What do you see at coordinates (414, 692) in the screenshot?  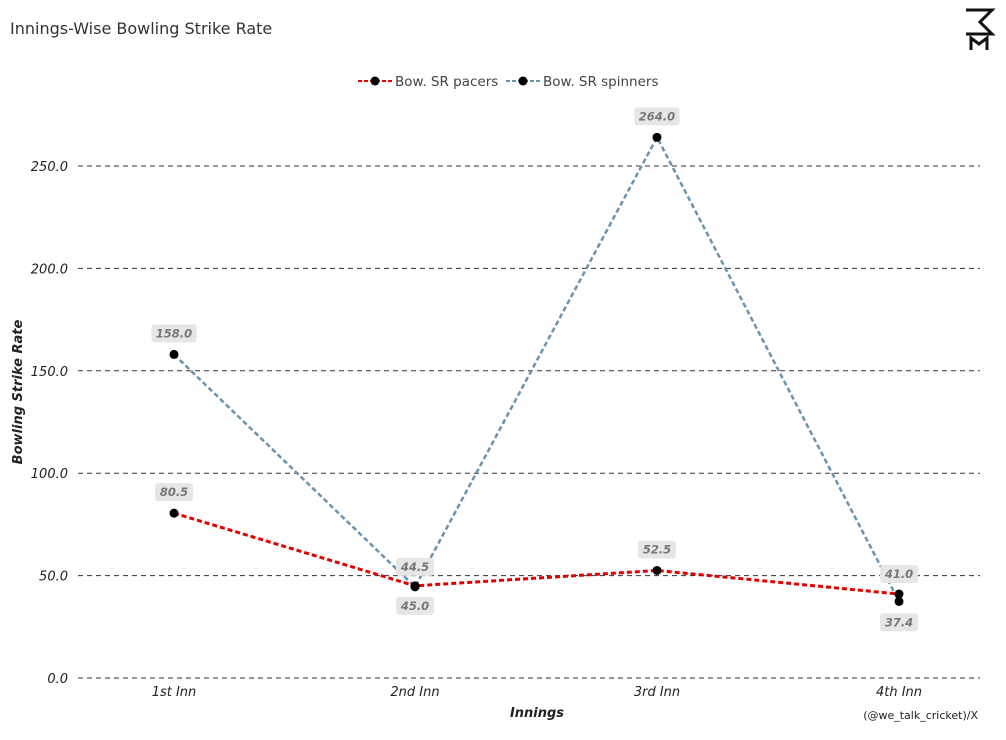 I see `x-tick-label: 2nd Inn` at bounding box center [414, 692].